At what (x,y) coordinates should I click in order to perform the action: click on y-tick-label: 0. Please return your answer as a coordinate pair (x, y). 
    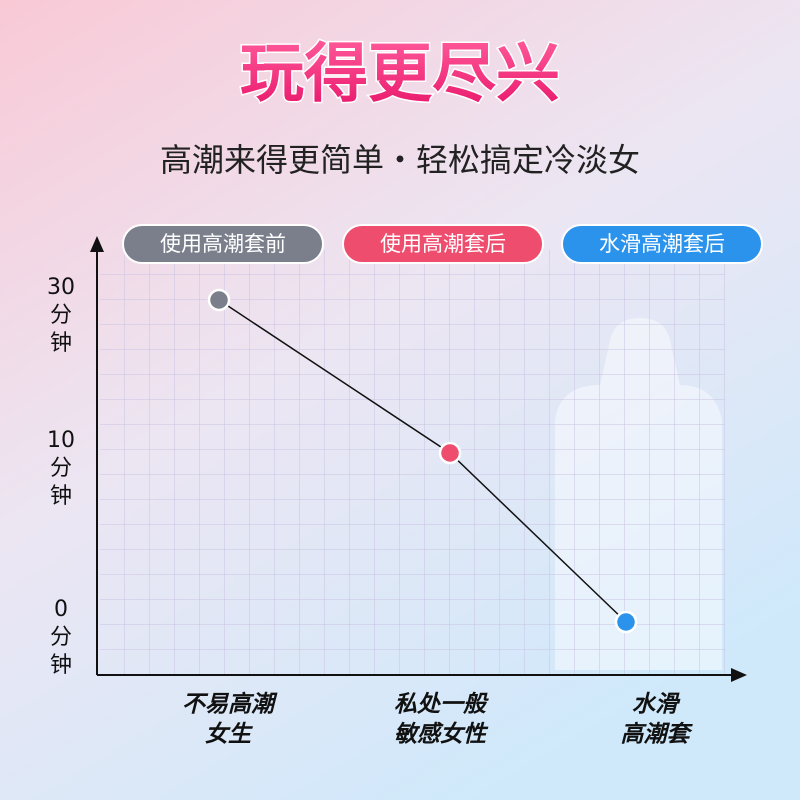
    Looking at the image, I should click on (61, 609).